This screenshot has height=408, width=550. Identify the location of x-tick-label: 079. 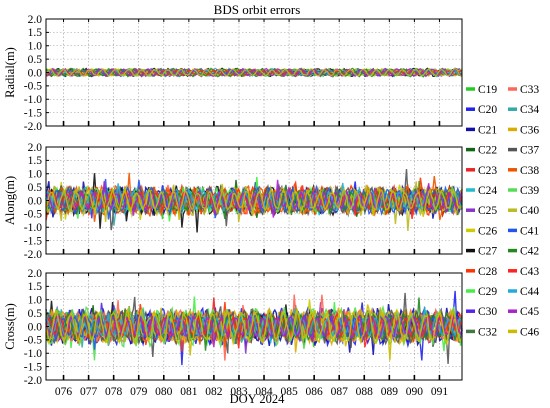
(139, 392).